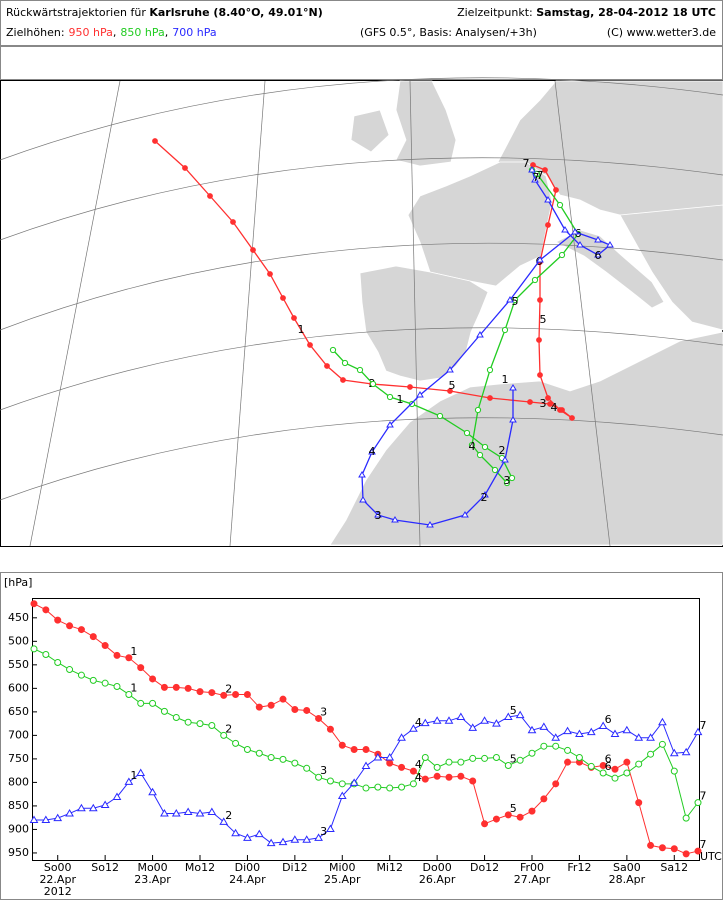 The width and height of the screenshot is (723, 900). Describe the element at coordinates (133, 651) in the screenshot. I see `day-label: 1` at that location.